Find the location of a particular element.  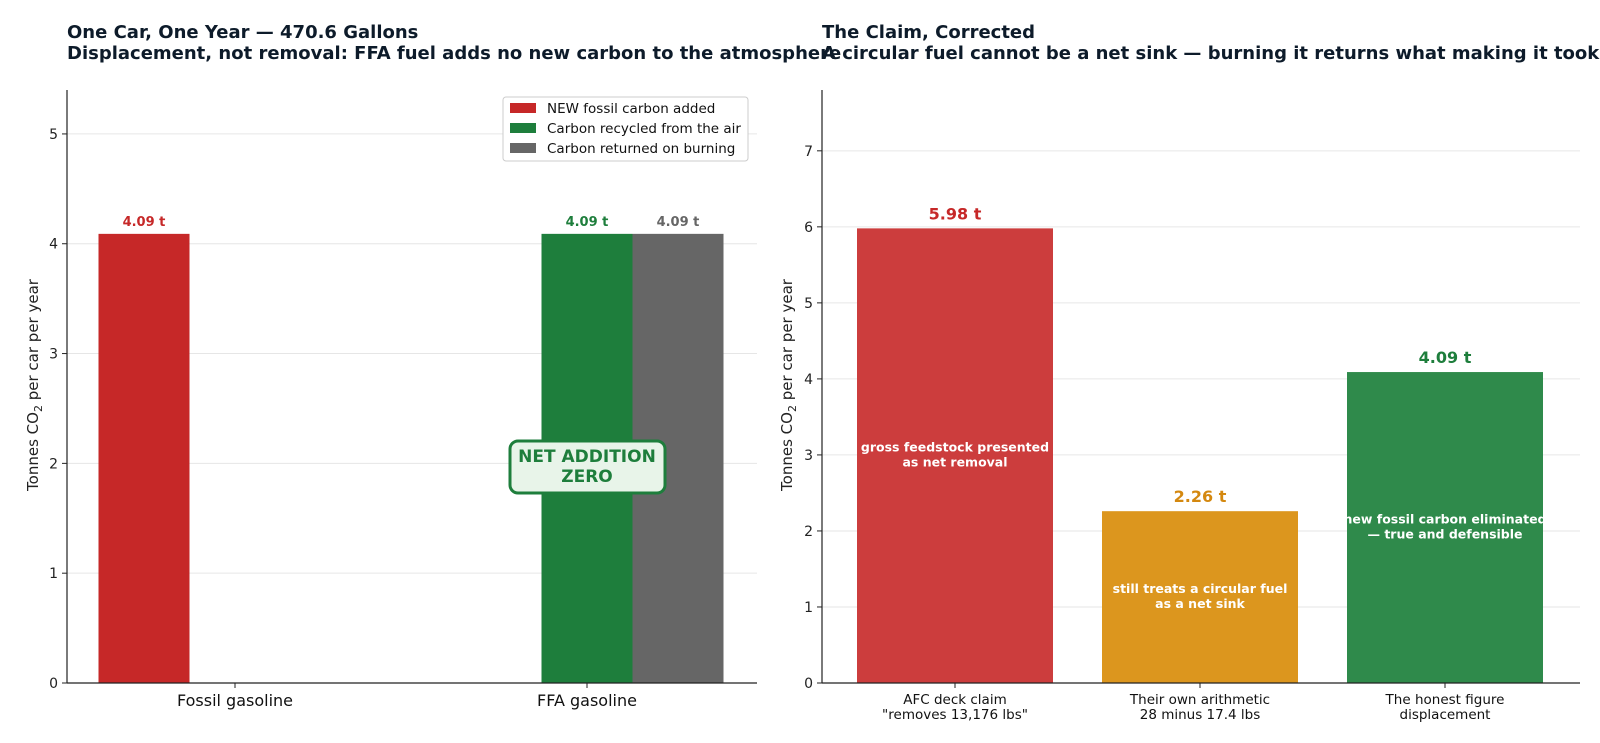

right-bar-note-line1: still treats a circular fuel is located at coordinates (1200, 588).